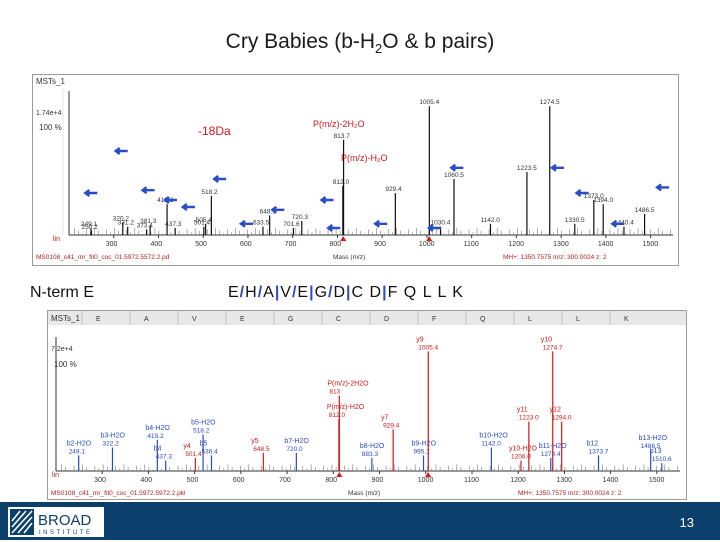  Describe the element at coordinates (338, 319) in the screenshot. I see `header-letter: C` at that location.